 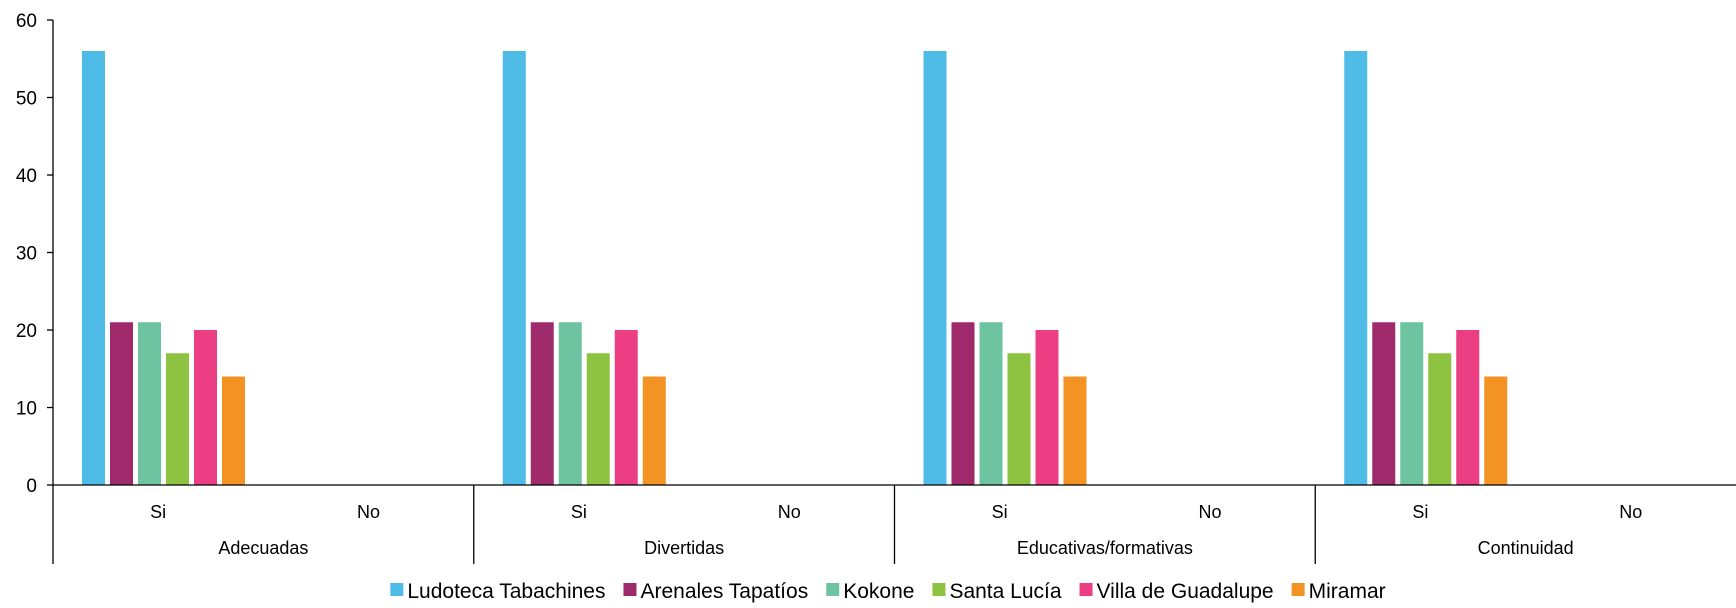 What do you see at coordinates (1005, 591) in the screenshot?
I see `legend-label: Santa Lucía` at bounding box center [1005, 591].